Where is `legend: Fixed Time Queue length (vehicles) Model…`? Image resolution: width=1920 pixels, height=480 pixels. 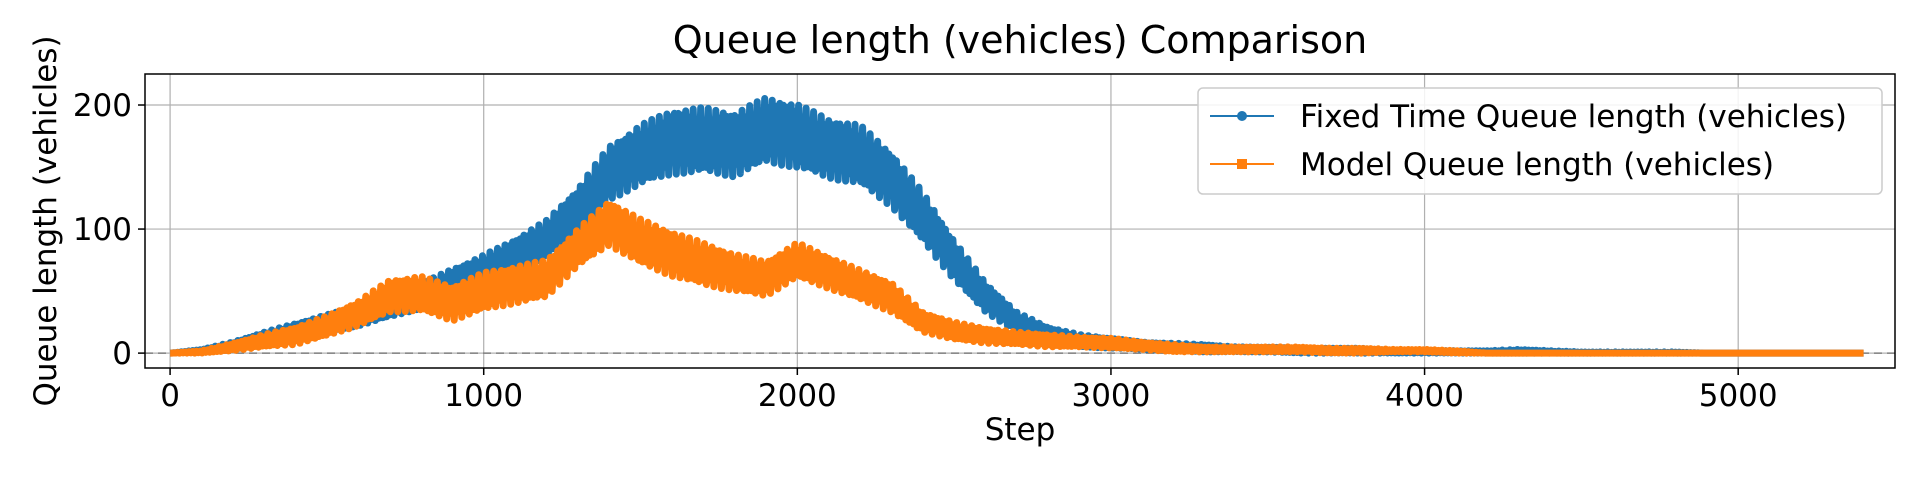
legend: Fixed Time Queue length (vehicles) Model… is located at coordinates (1540, 141).